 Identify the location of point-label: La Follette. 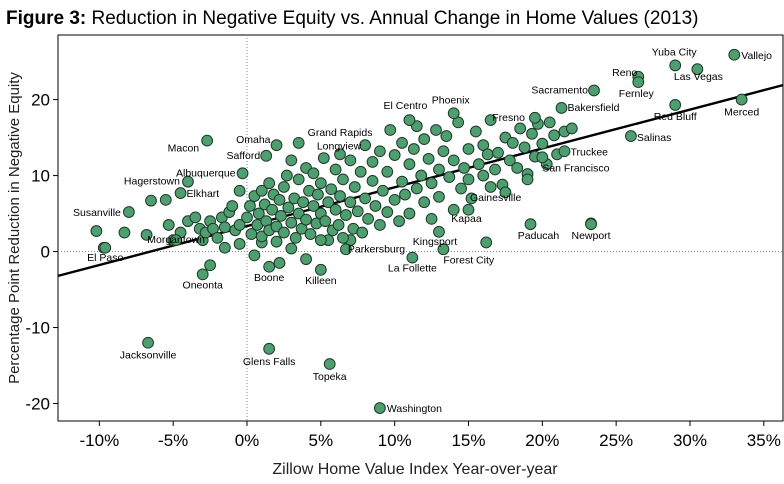
(412, 269).